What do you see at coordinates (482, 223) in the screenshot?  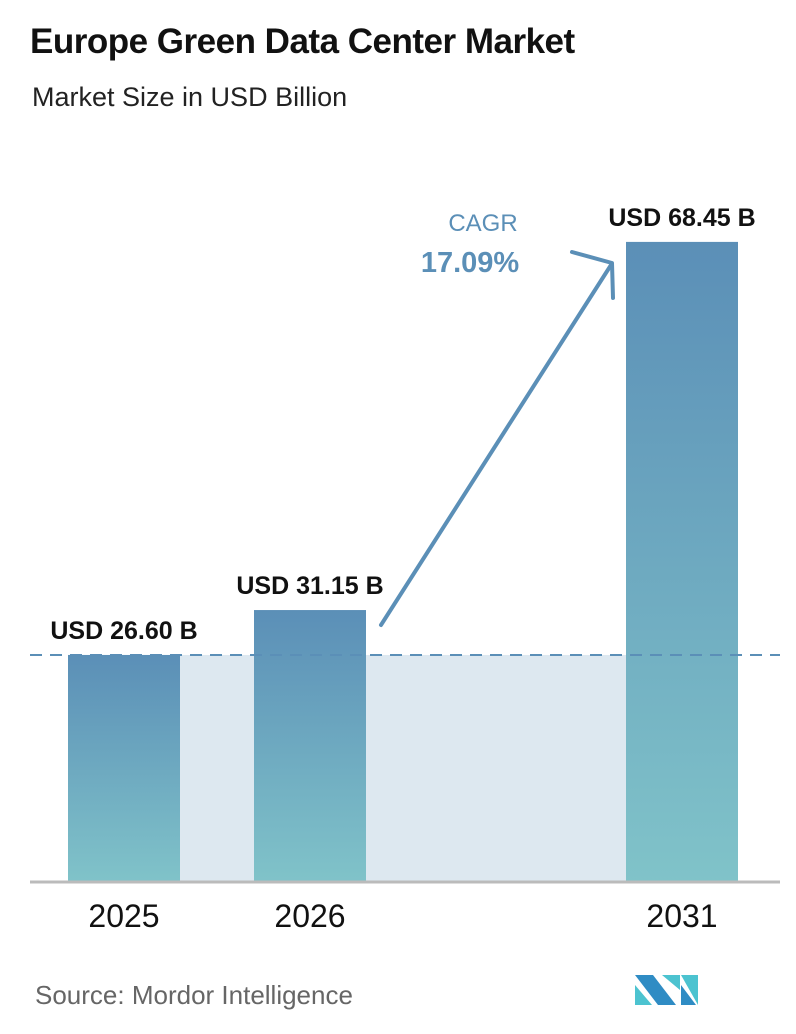 I see `cagr-label: CAGR` at bounding box center [482, 223].